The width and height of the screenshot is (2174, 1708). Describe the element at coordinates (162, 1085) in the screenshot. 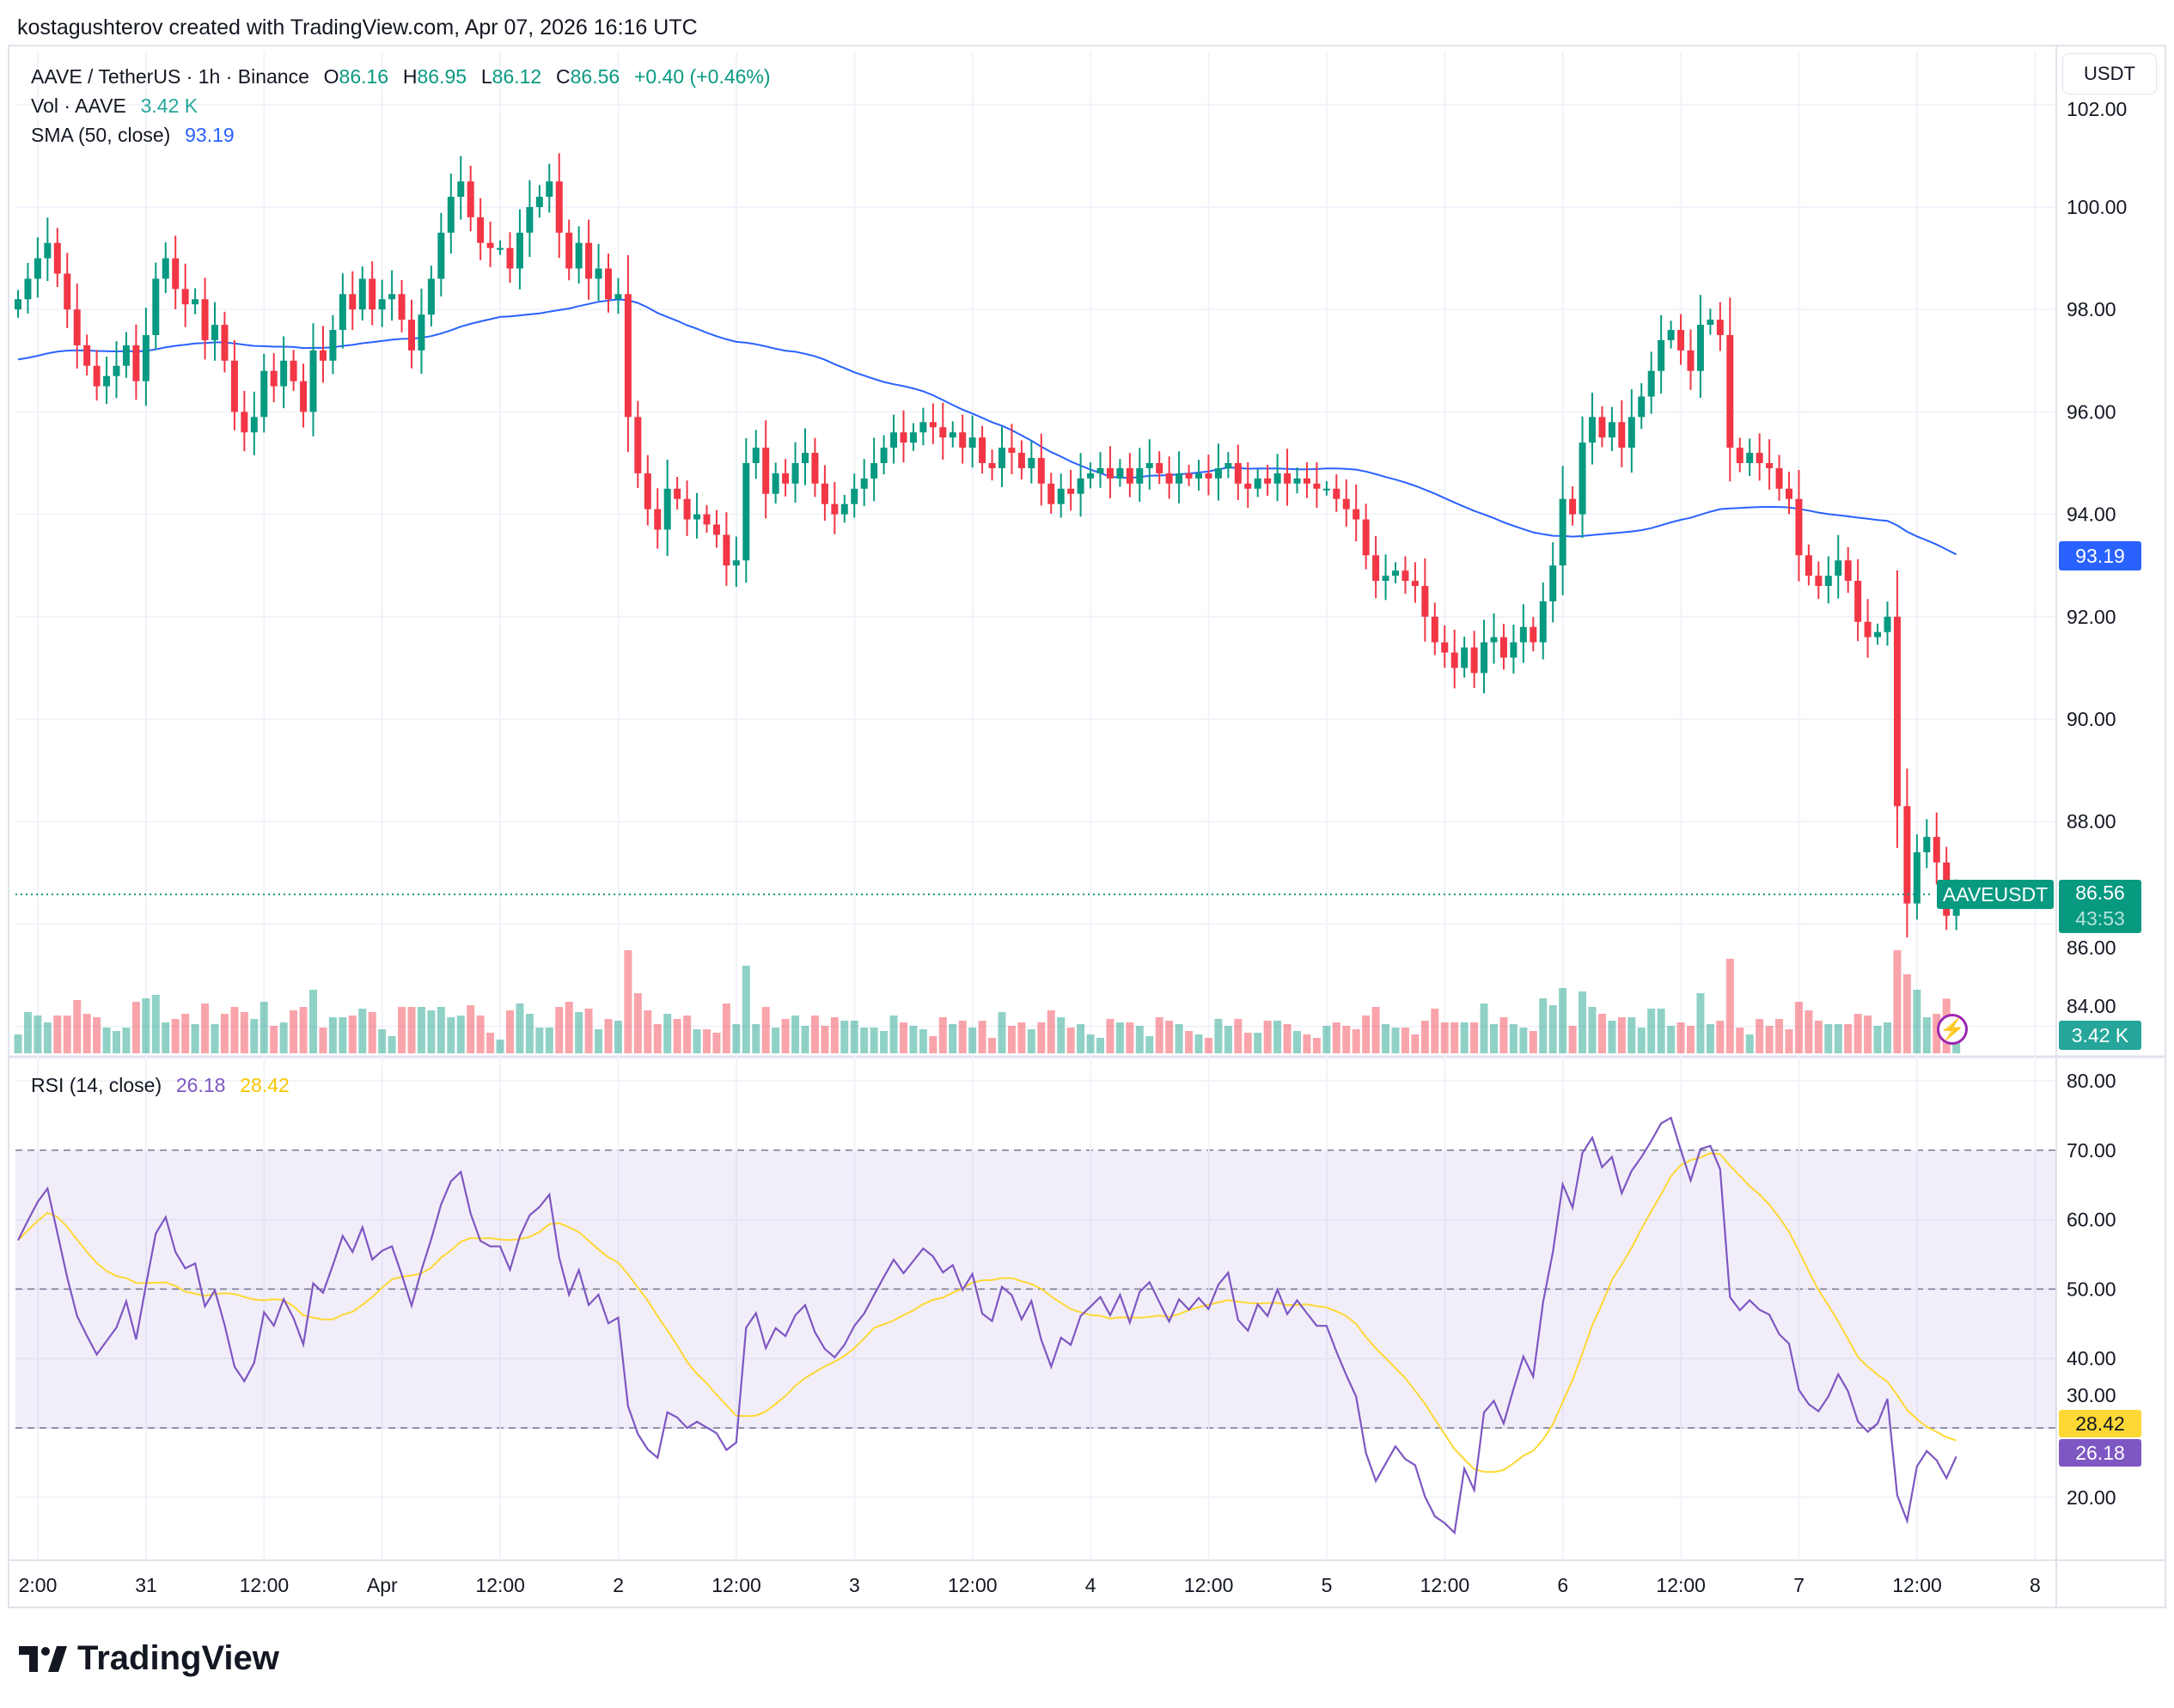

I see `rsi-legend: RSI (14, close) 26.18 28.42` at that location.